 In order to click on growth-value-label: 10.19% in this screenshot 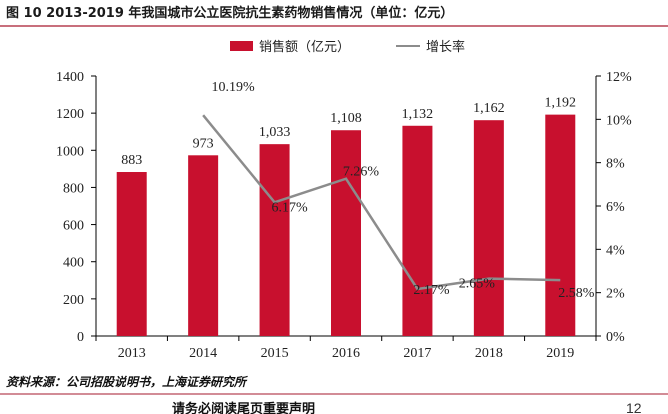, I will do `click(234, 87)`.